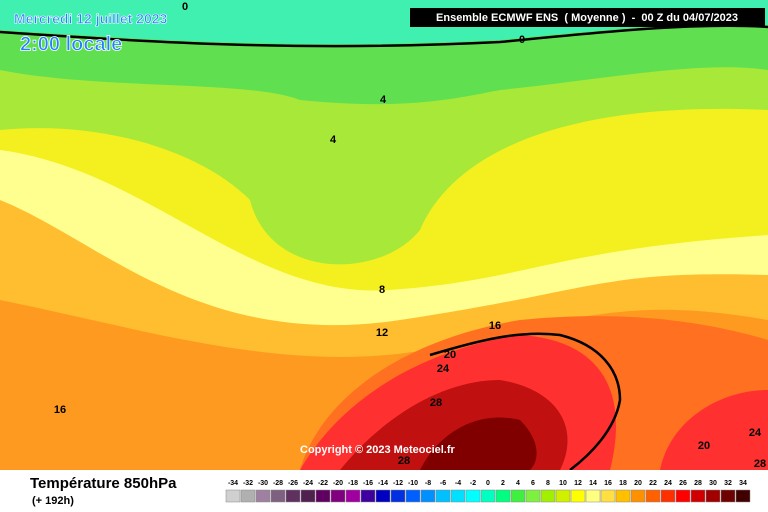  What do you see at coordinates (638, 483) in the screenshot?
I see `legend-label: 20` at bounding box center [638, 483].